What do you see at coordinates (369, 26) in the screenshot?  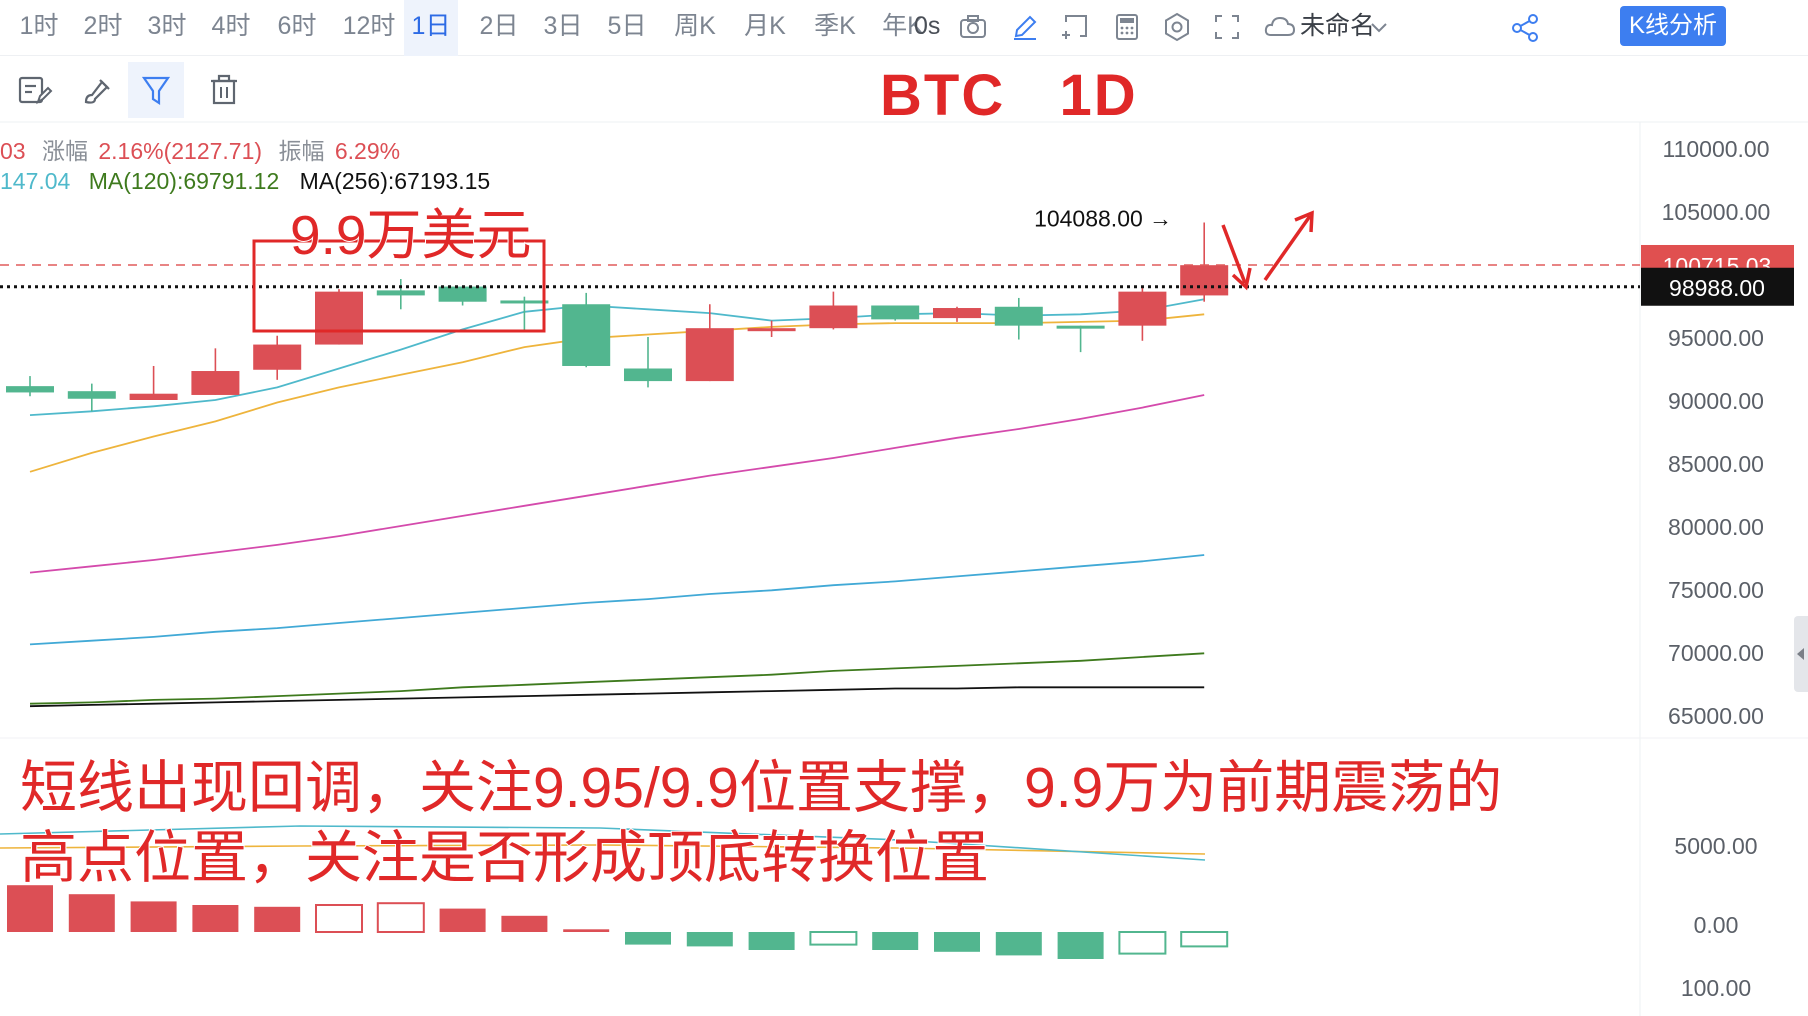 I see `timeframe-tab: 12时` at bounding box center [369, 26].